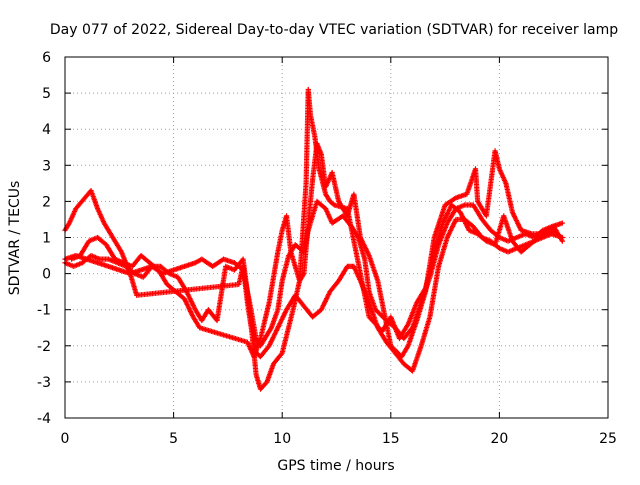 The height and width of the screenshot is (485, 640). Describe the element at coordinates (44, 347) in the screenshot. I see `y-tick-label: -2` at that location.